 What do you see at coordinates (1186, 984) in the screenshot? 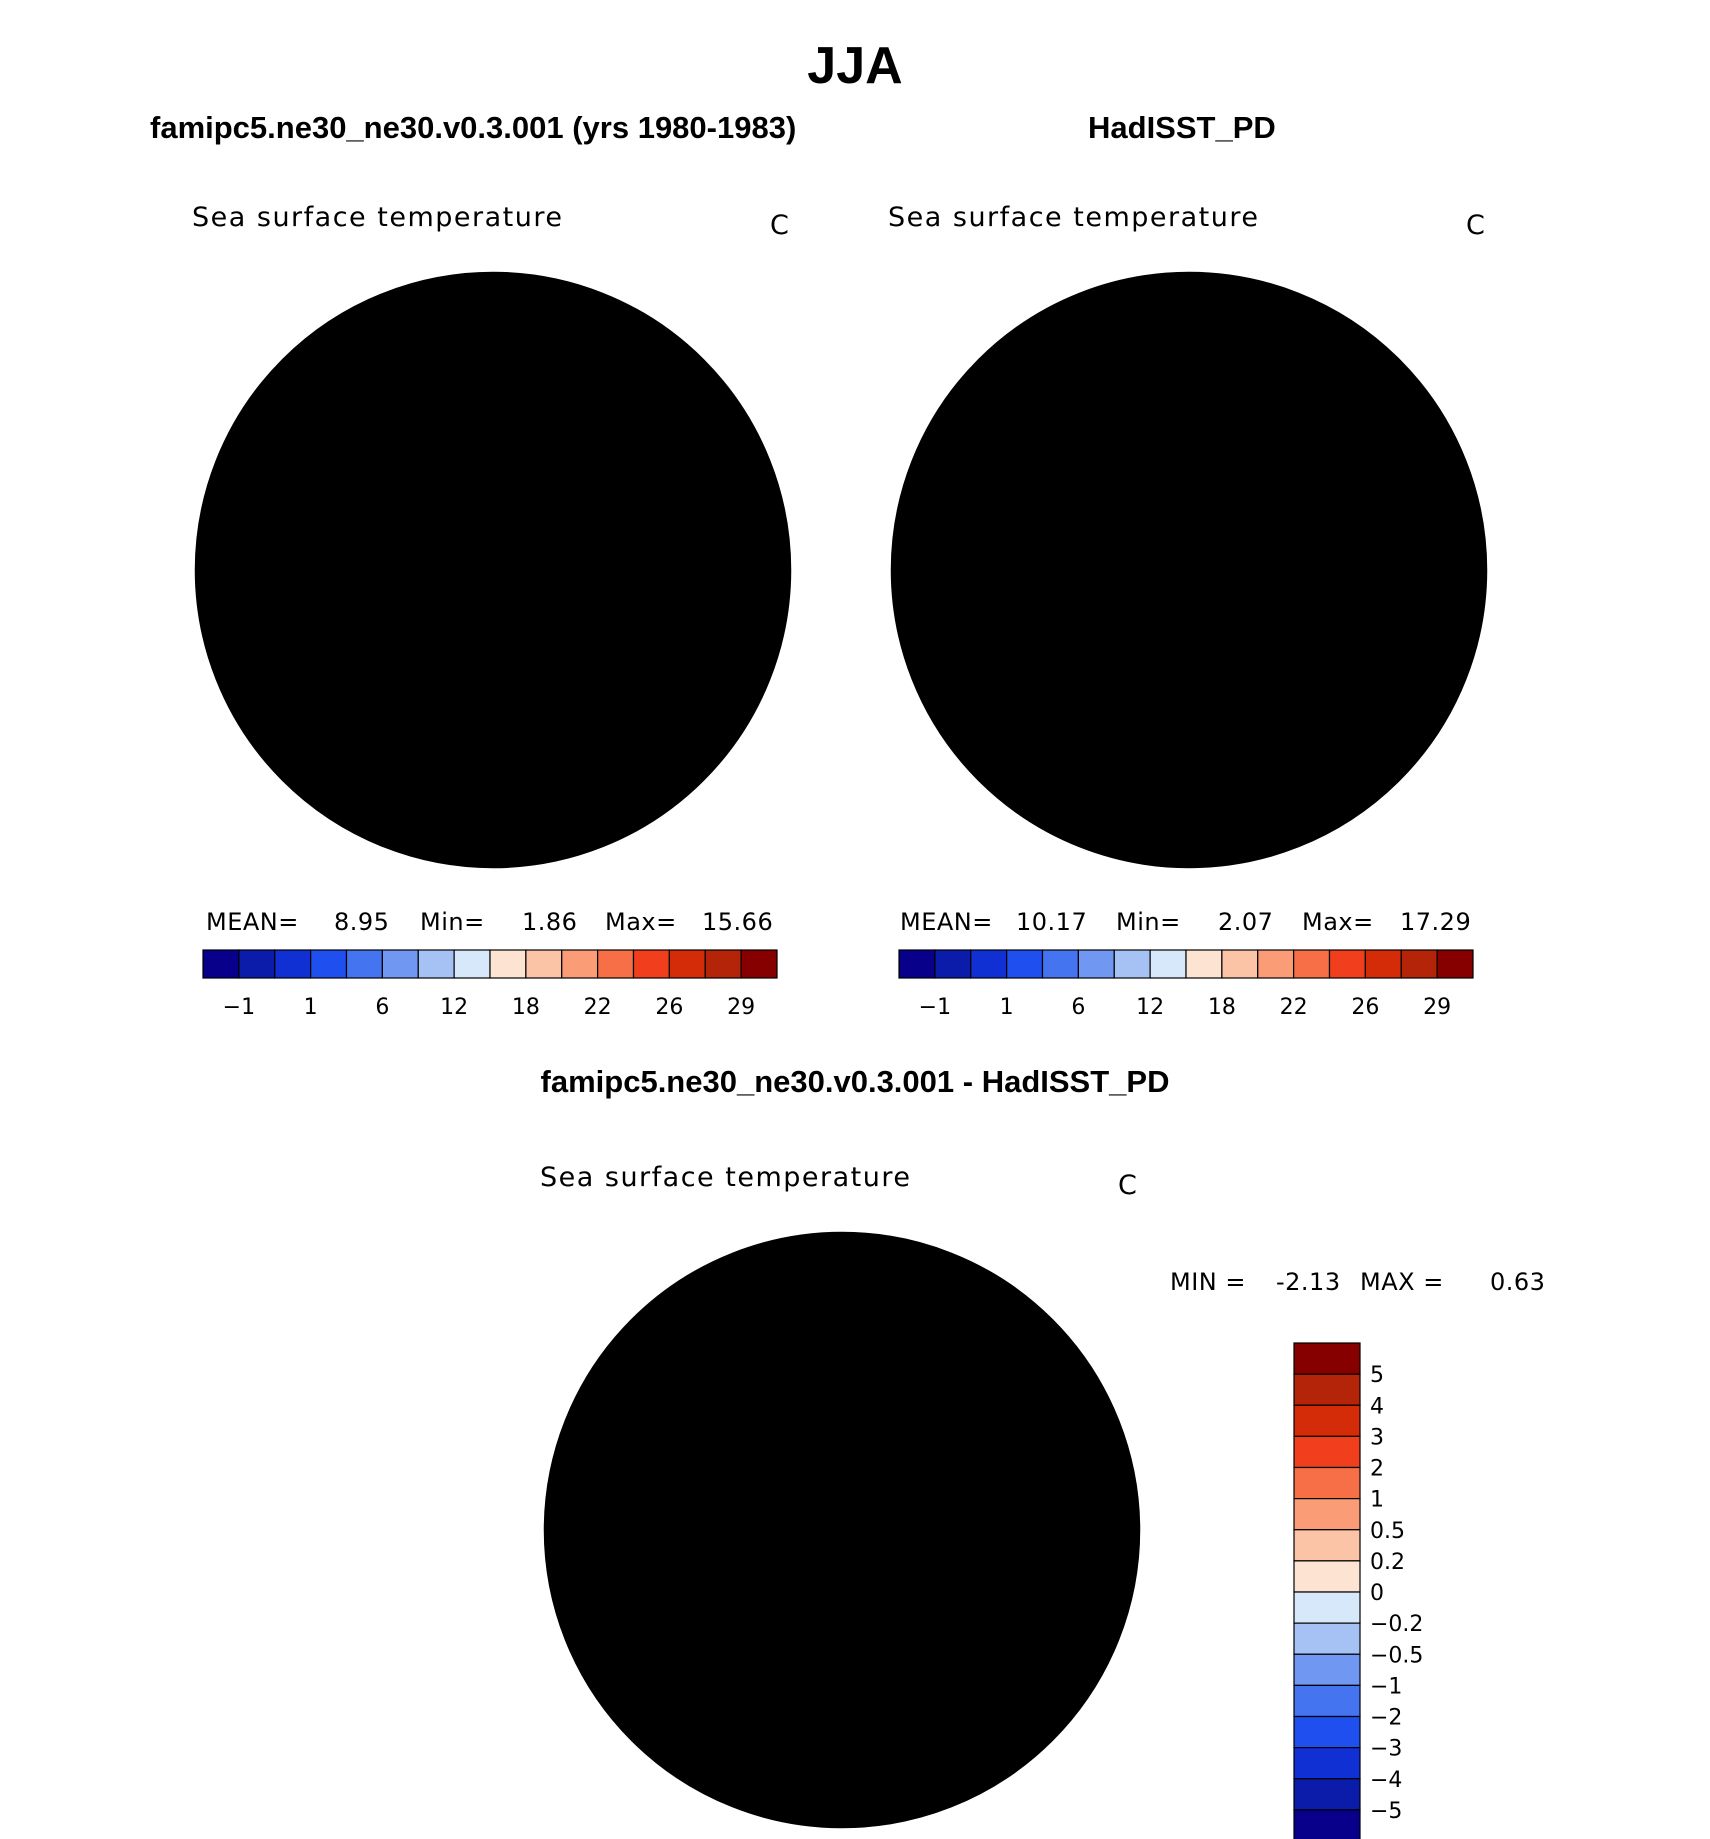
I see `colorbar-panel-2: −1 1 6 12 18 22 26 29` at bounding box center [1186, 984].